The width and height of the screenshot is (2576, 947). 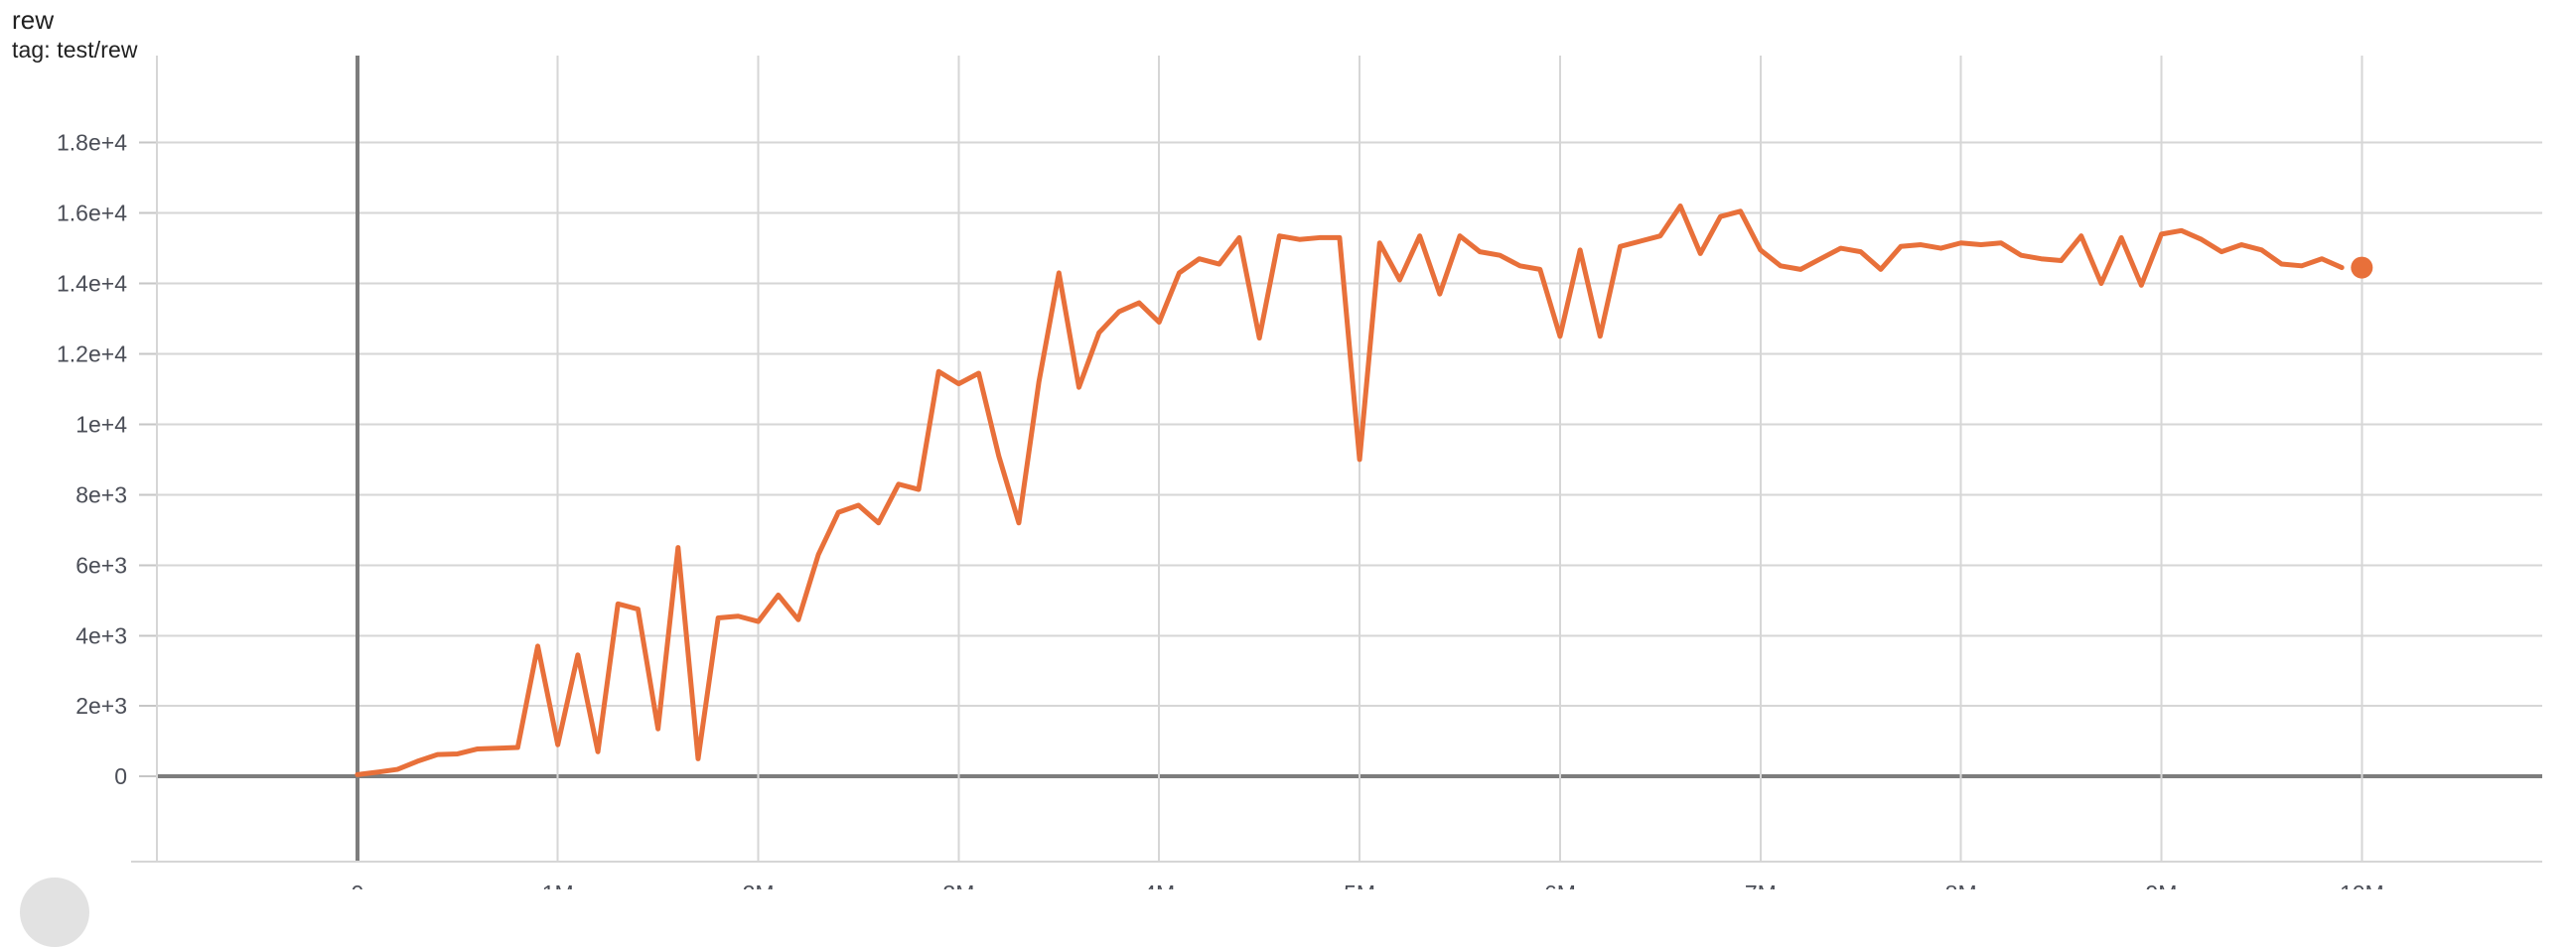 What do you see at coordinates (92, 143) in the screenshot?
I see `y-tick-label: 1.8e+4` at bounding box center [92, 143].